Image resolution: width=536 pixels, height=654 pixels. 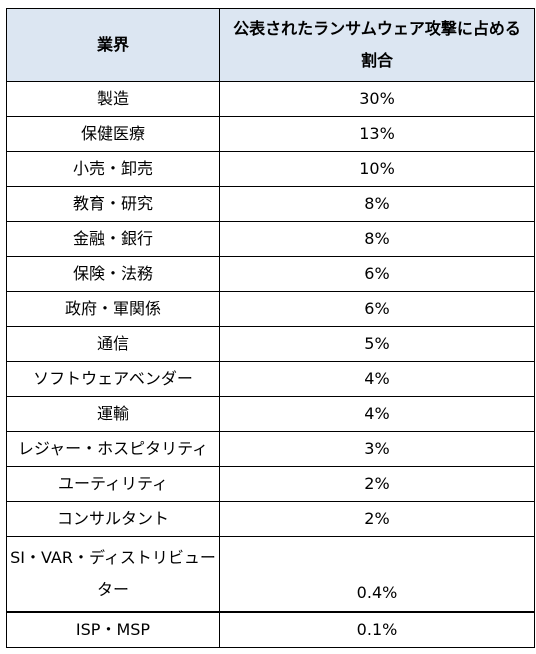 I want to click on share-cell: 0.1%, so click(x=377, y=629).